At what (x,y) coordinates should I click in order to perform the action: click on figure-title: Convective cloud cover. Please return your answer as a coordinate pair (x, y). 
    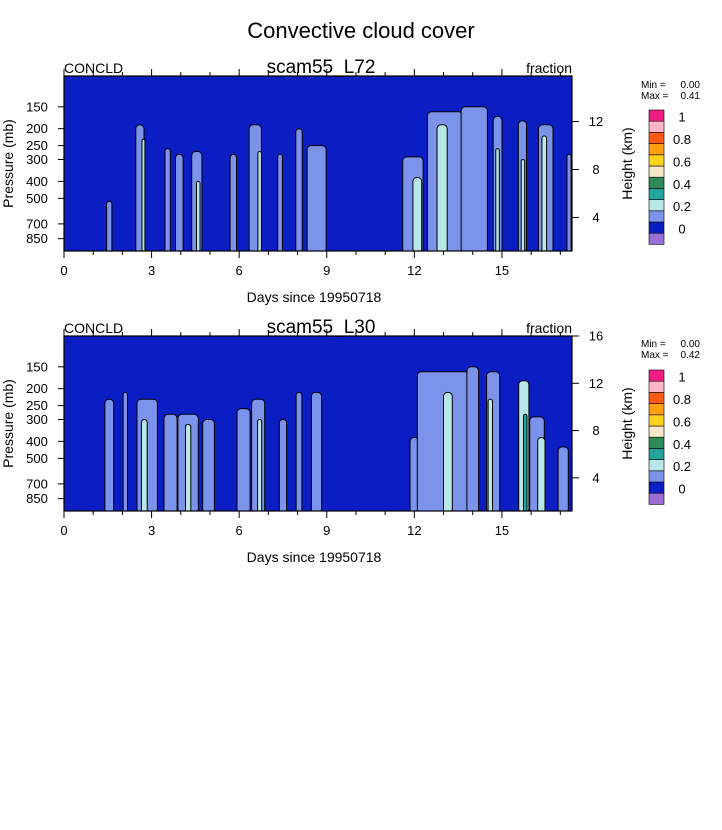
    Looking at the image, I should click on (360, 30).